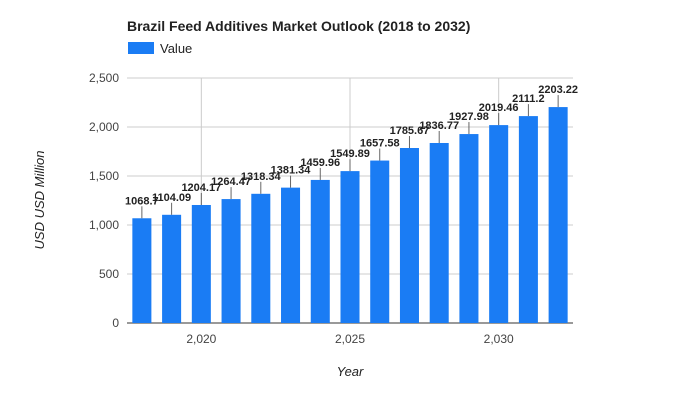 The image size is (700, 400). What do you see at coordinates (104, 127) in the screenshot?
I see `y-tick-label: 2,000` at bounding box center [104, 127].